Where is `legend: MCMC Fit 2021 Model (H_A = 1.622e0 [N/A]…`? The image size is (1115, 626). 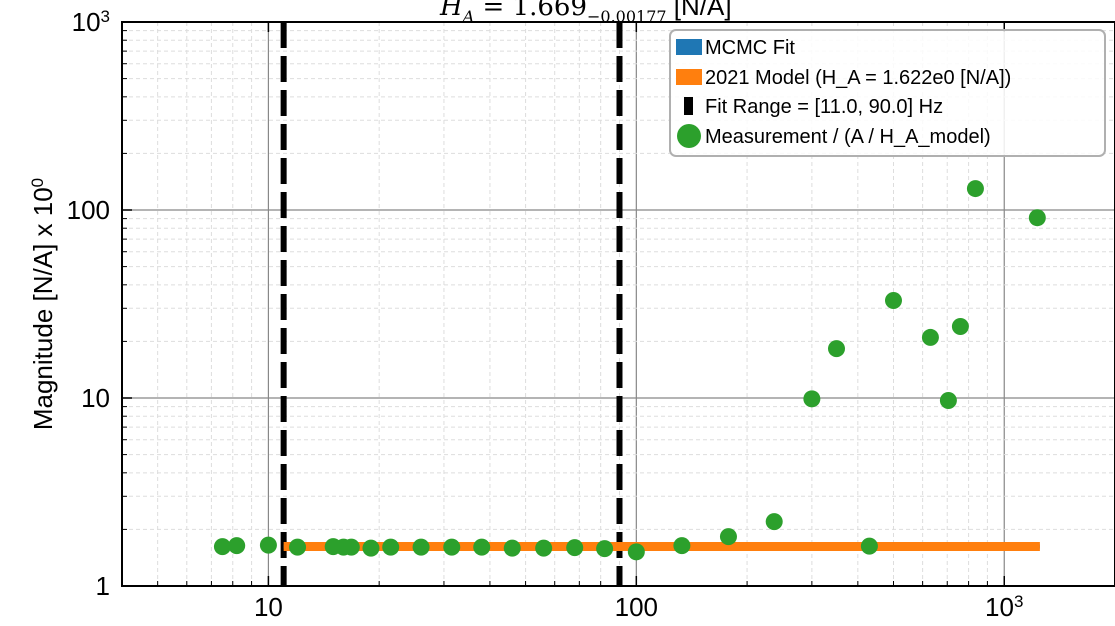 legend: MCMC Fit 2021 Model (H_A = 1.622e0 [N/A]… is located at coordinates (887, 93).